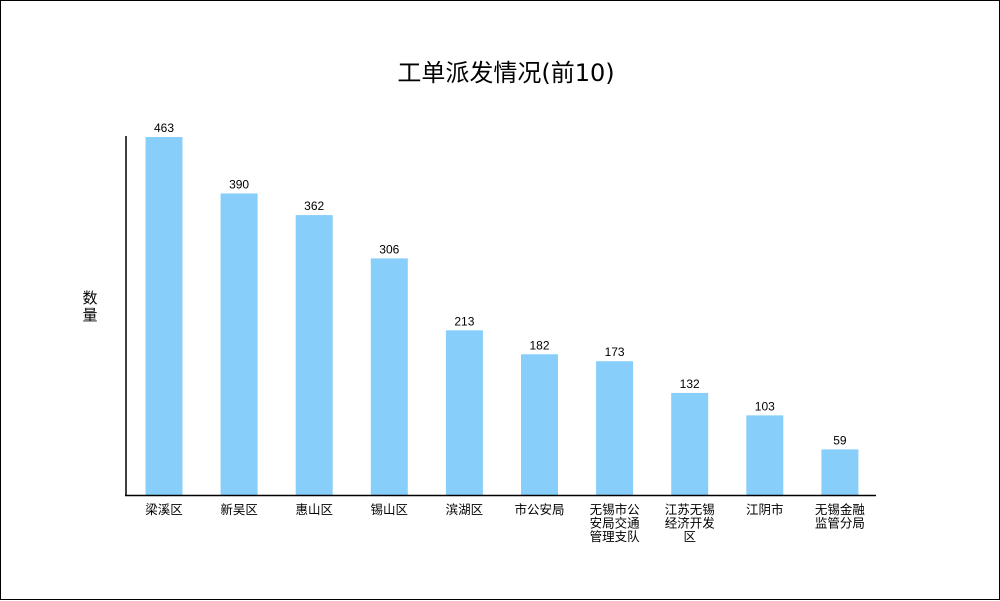 Image resolution: width=1000 pixels, height=601 pixels. I want to click on x-tick-label-5: 滨湖区, so click(465, 509).